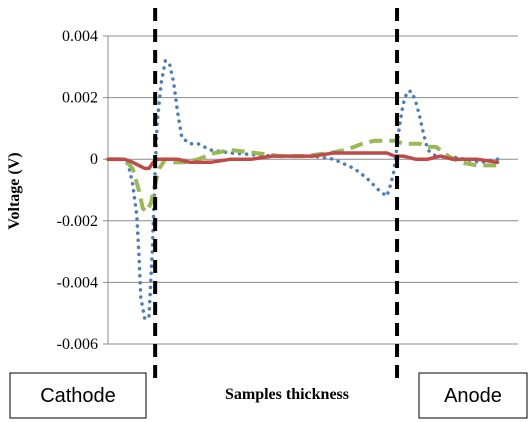 The width and height of the screenshot is (532, 422). What do you see at coordinates (94, 159) in the screenshot?
I see `y-tick-label: 0` at bounding box center [94, 159].